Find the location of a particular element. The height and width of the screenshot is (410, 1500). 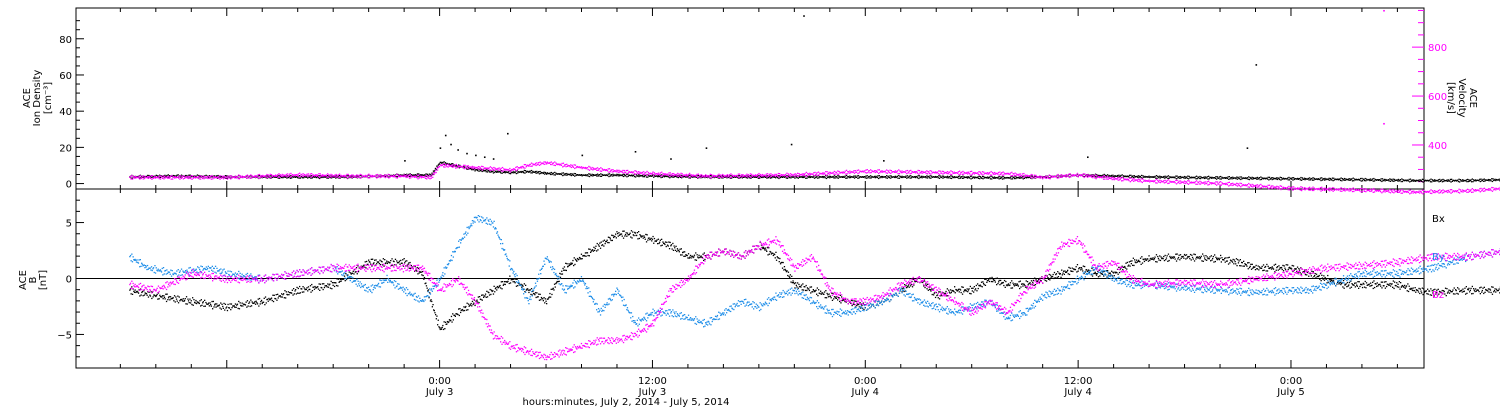

density-outlier is located at coordinates (706, 148).